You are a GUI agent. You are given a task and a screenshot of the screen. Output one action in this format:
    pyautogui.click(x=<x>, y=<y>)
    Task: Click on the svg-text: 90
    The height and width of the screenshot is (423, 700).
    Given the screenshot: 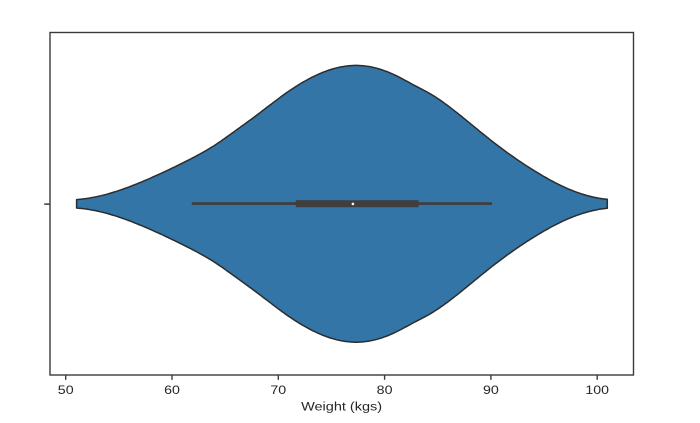 What is the action you would take?
    pyautogui.click(x=491, y=390)
    